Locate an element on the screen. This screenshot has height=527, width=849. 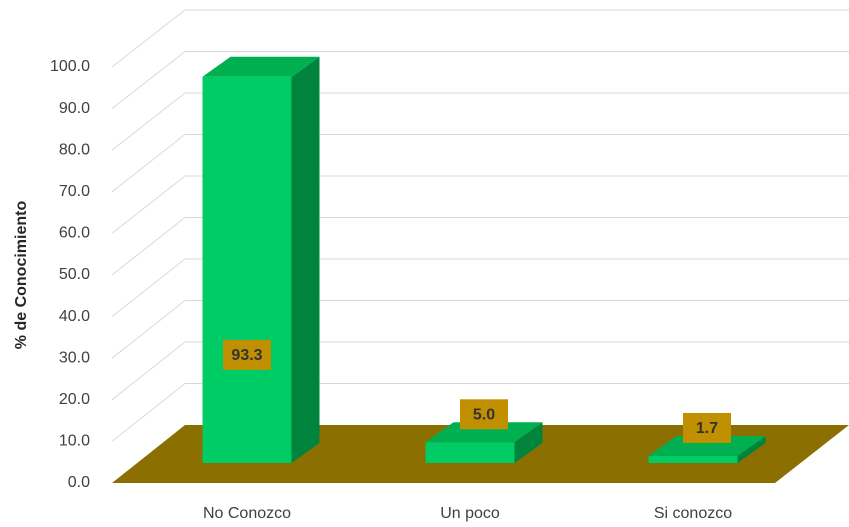
y-tick-label: 20.0 is located at coordinates (74, 399).